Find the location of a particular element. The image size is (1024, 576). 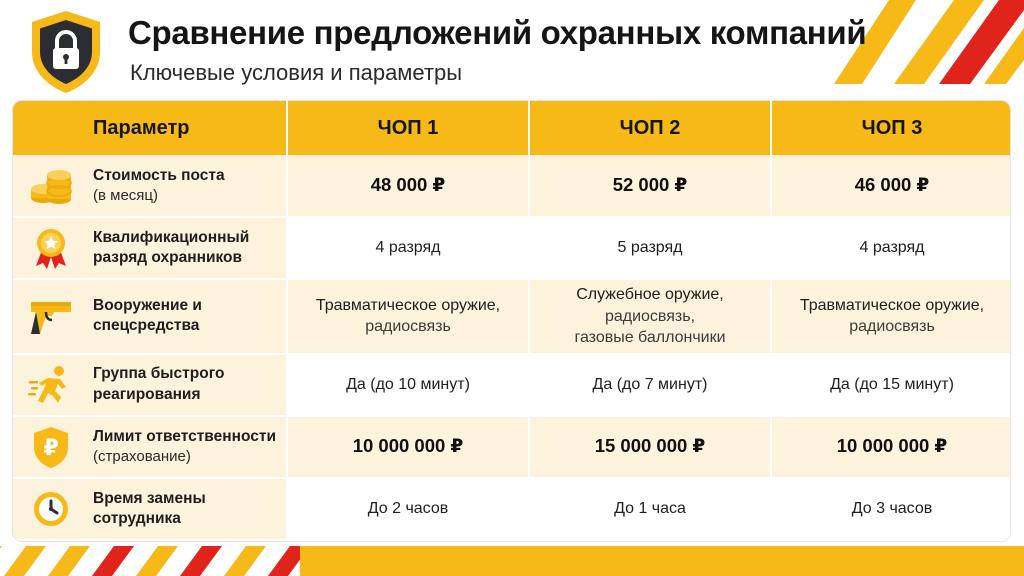

value-text: До 3 часов is located at coordinates (892, 509).